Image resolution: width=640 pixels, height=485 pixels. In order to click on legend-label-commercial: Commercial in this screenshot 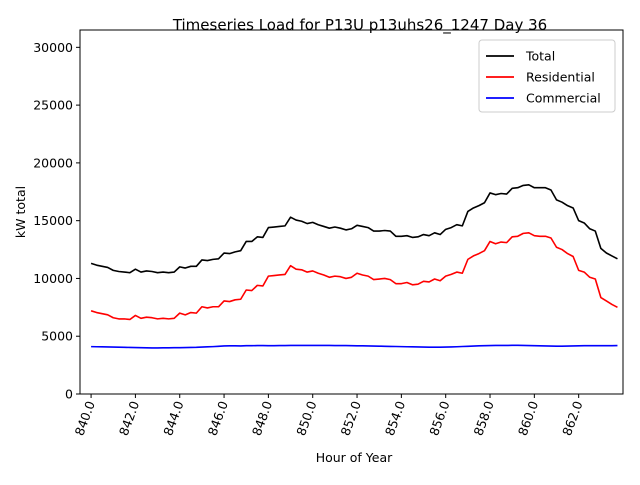, I will do `click(563, 98)`.